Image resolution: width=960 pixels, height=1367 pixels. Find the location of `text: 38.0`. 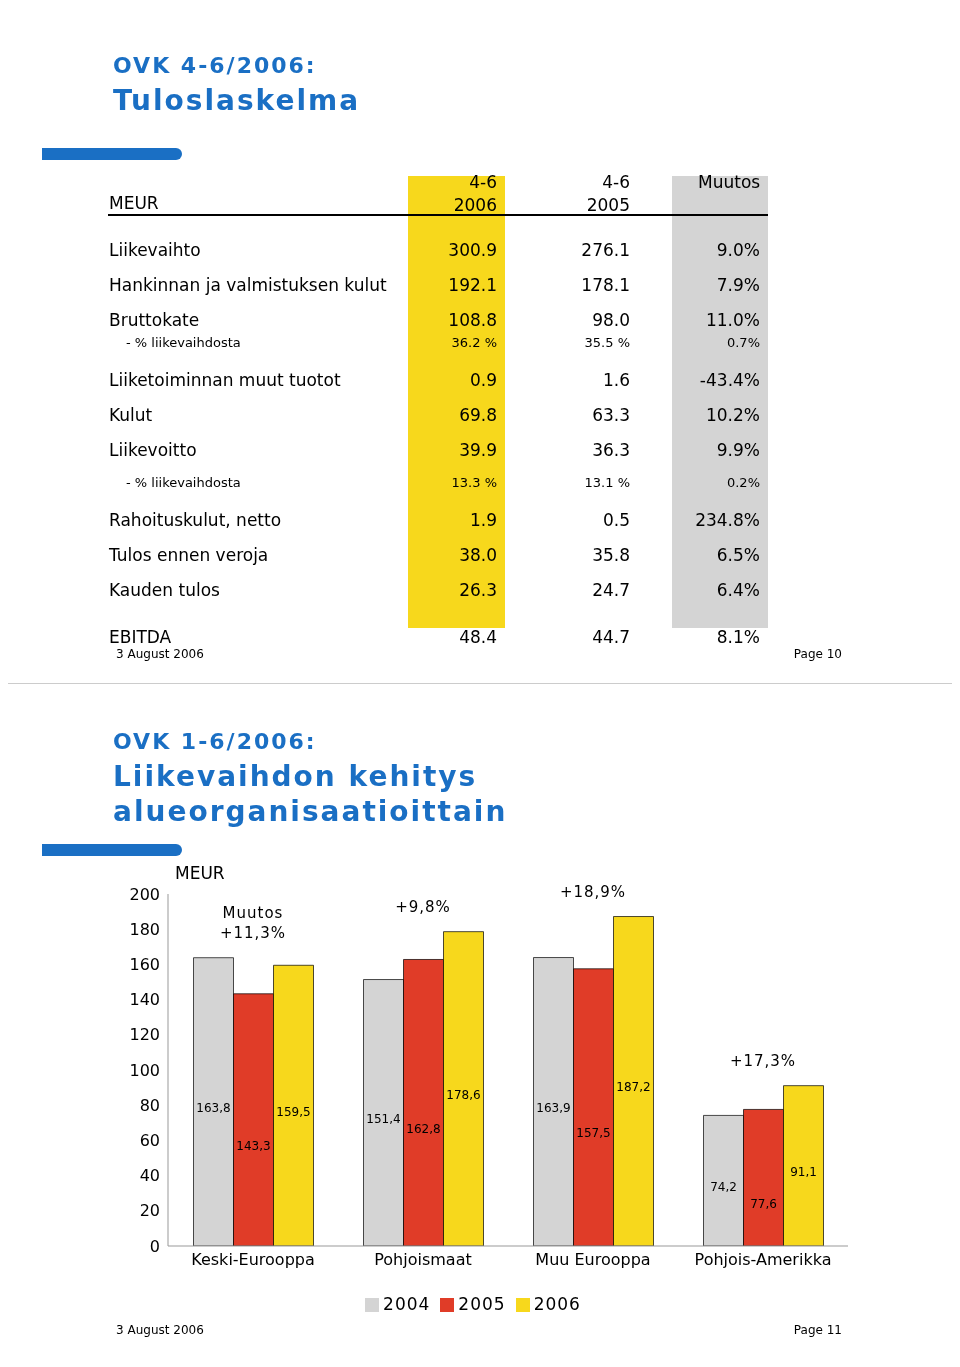

text: 38.0 is located at coordinates (478, 555).